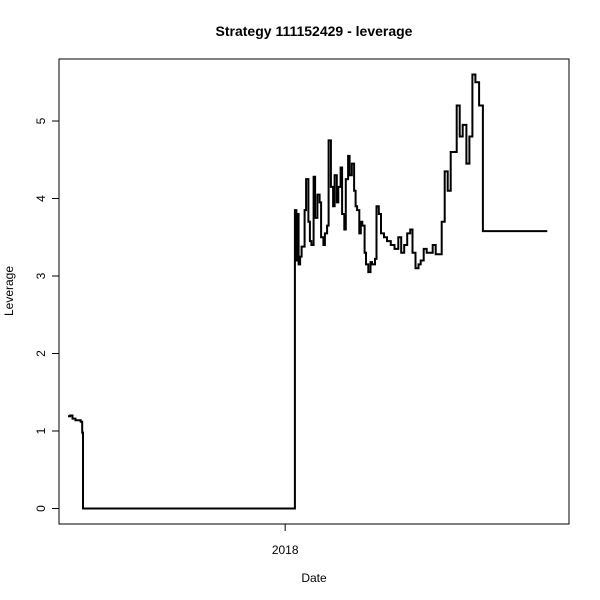 The height and width of the screenshot is (600, 600). What do you see at coordinates (47, 314) in the screenshot?
I see `y-axis: 0 1 2 3 4 5` at bounding box center [47, 314].